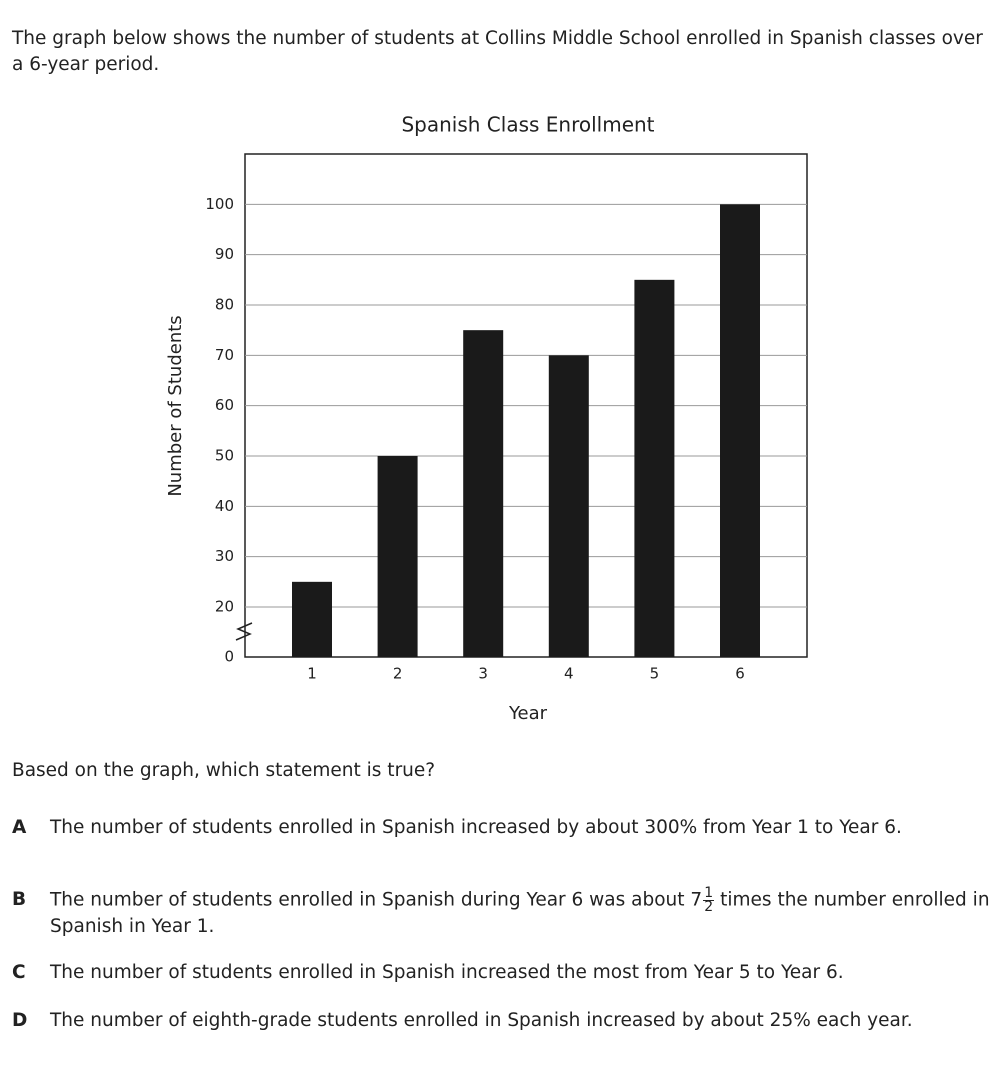 This screenshot has height=1088, width=1005. Describe the element at coordinates (19, 899) in the screenshot. I see `choice-letter: B` at that location.